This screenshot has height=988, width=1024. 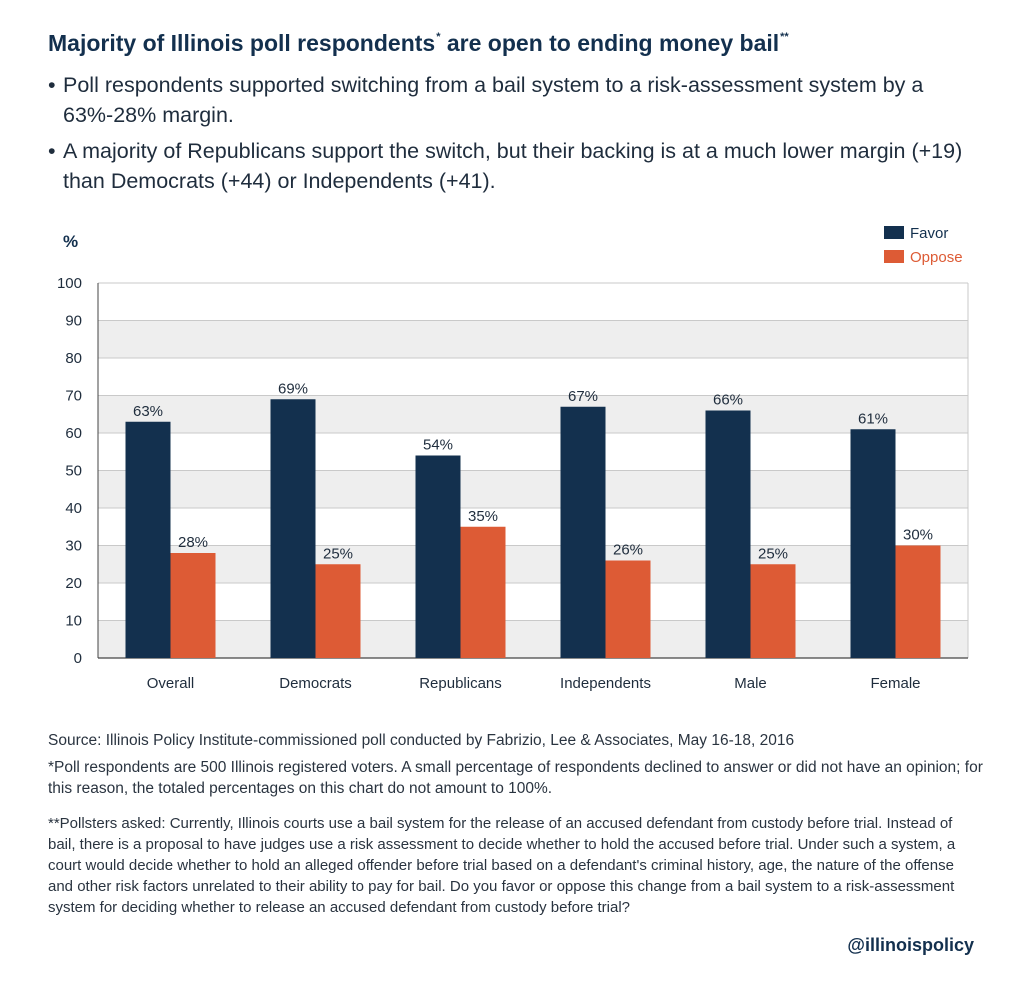 What do you see at coordinates (894, 256) in the screenshot?
I see `legend-swatch-oppose` at bounding box center [894, 256].